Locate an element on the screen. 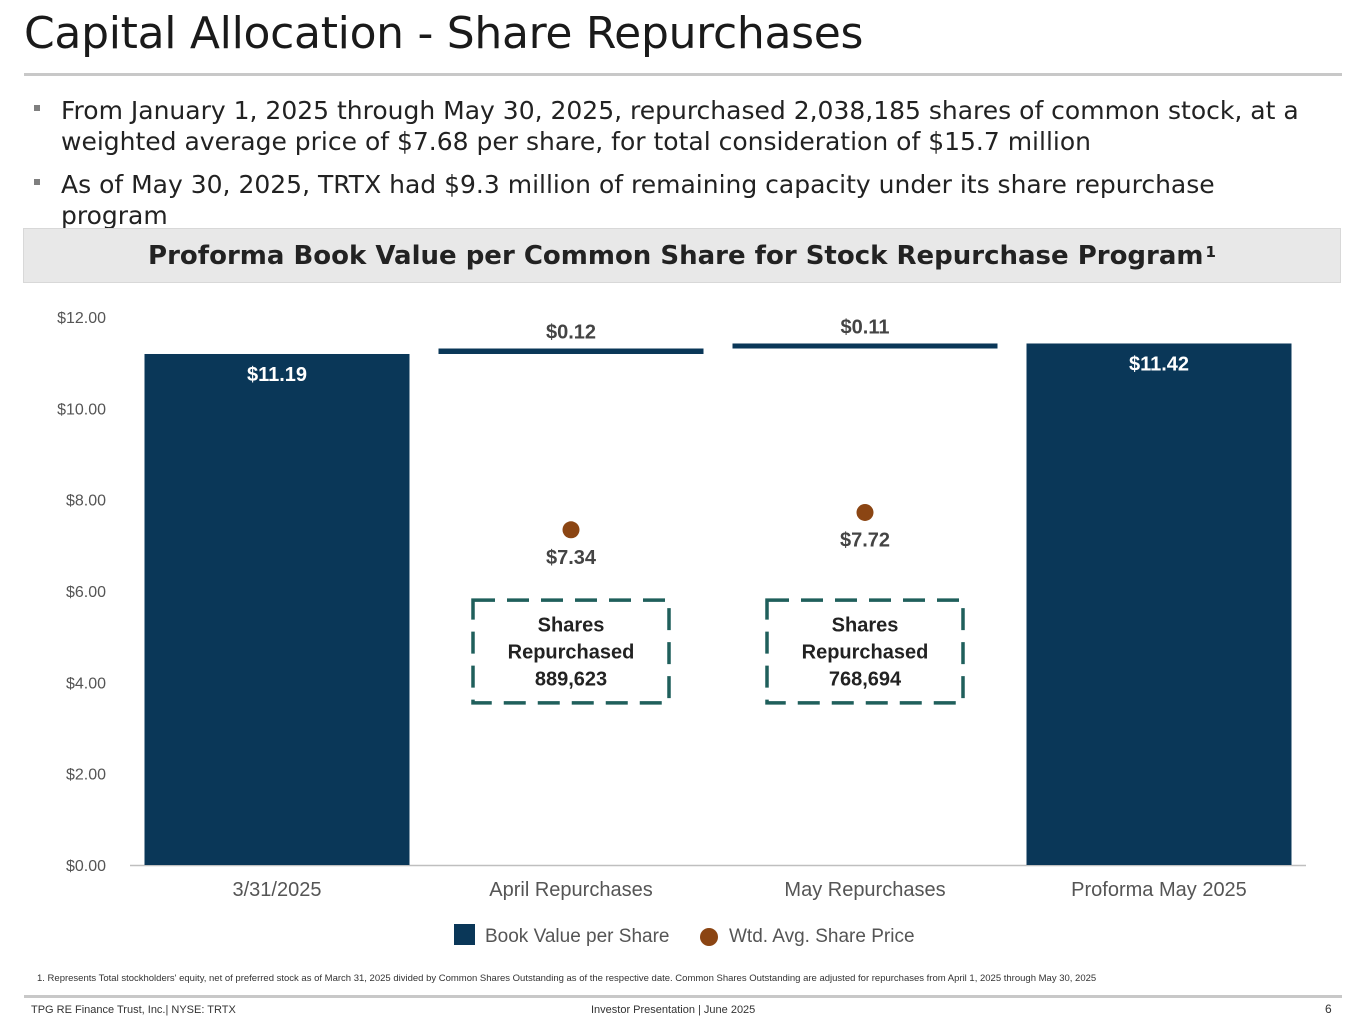  legend-label: Wtd. Avg. Share Price is located at coordinates (822, 936).